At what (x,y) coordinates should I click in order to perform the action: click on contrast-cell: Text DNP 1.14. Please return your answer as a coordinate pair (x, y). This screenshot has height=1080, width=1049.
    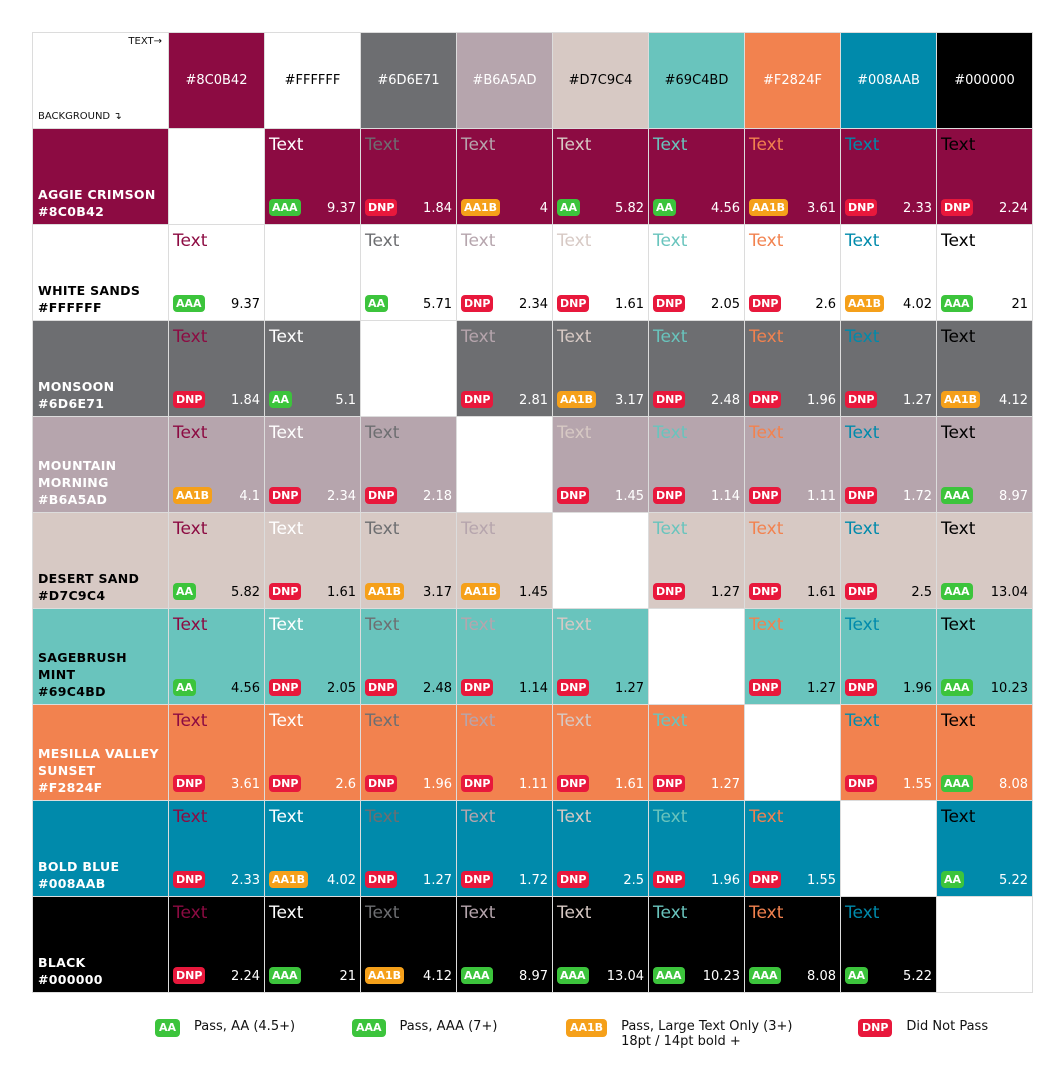
    Looking at the image, I should click on (504, 656).